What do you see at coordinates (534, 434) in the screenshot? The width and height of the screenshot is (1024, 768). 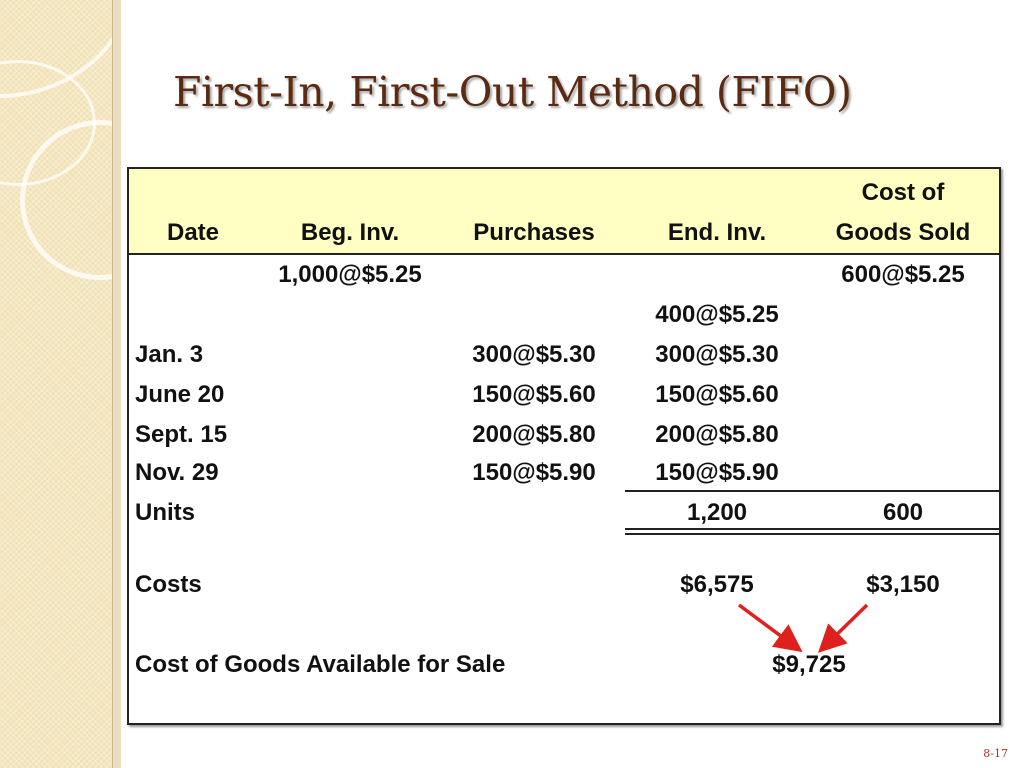 I see `row-4-purchases: 200@$5.80` at bounding box center [534, 434].